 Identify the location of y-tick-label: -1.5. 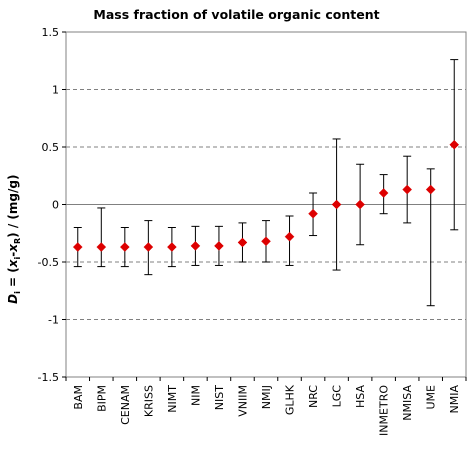
(48, 377).